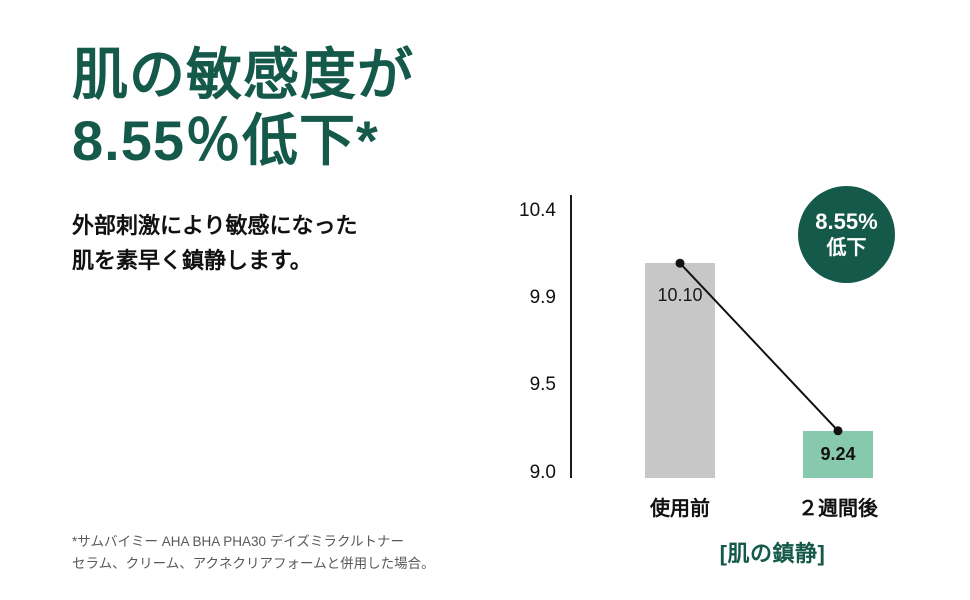 Image resolution: width=970 pixels, height=600 pixels. I want to click on x-axis-label-before: 使用前, so click(680, 509).